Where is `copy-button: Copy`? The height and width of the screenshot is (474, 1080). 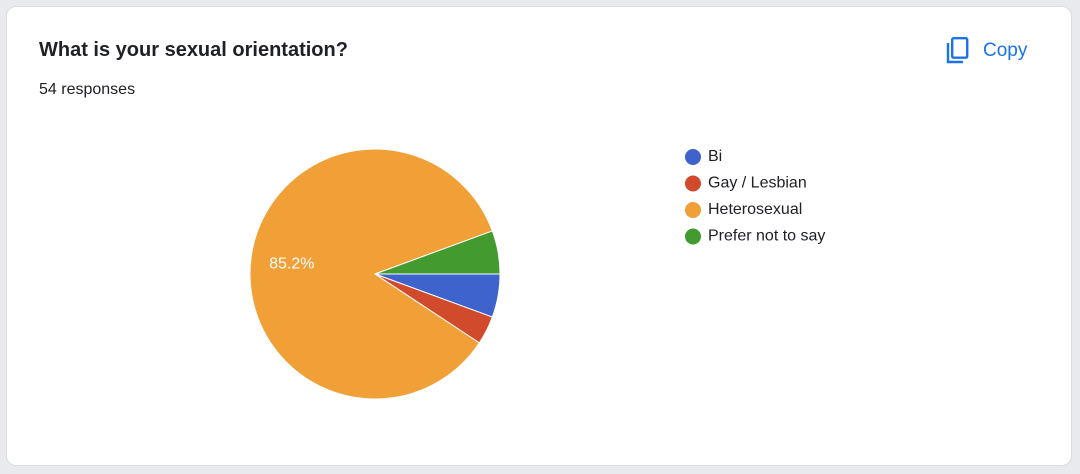
copy-button: Copy is located at coordinates (986, 51).